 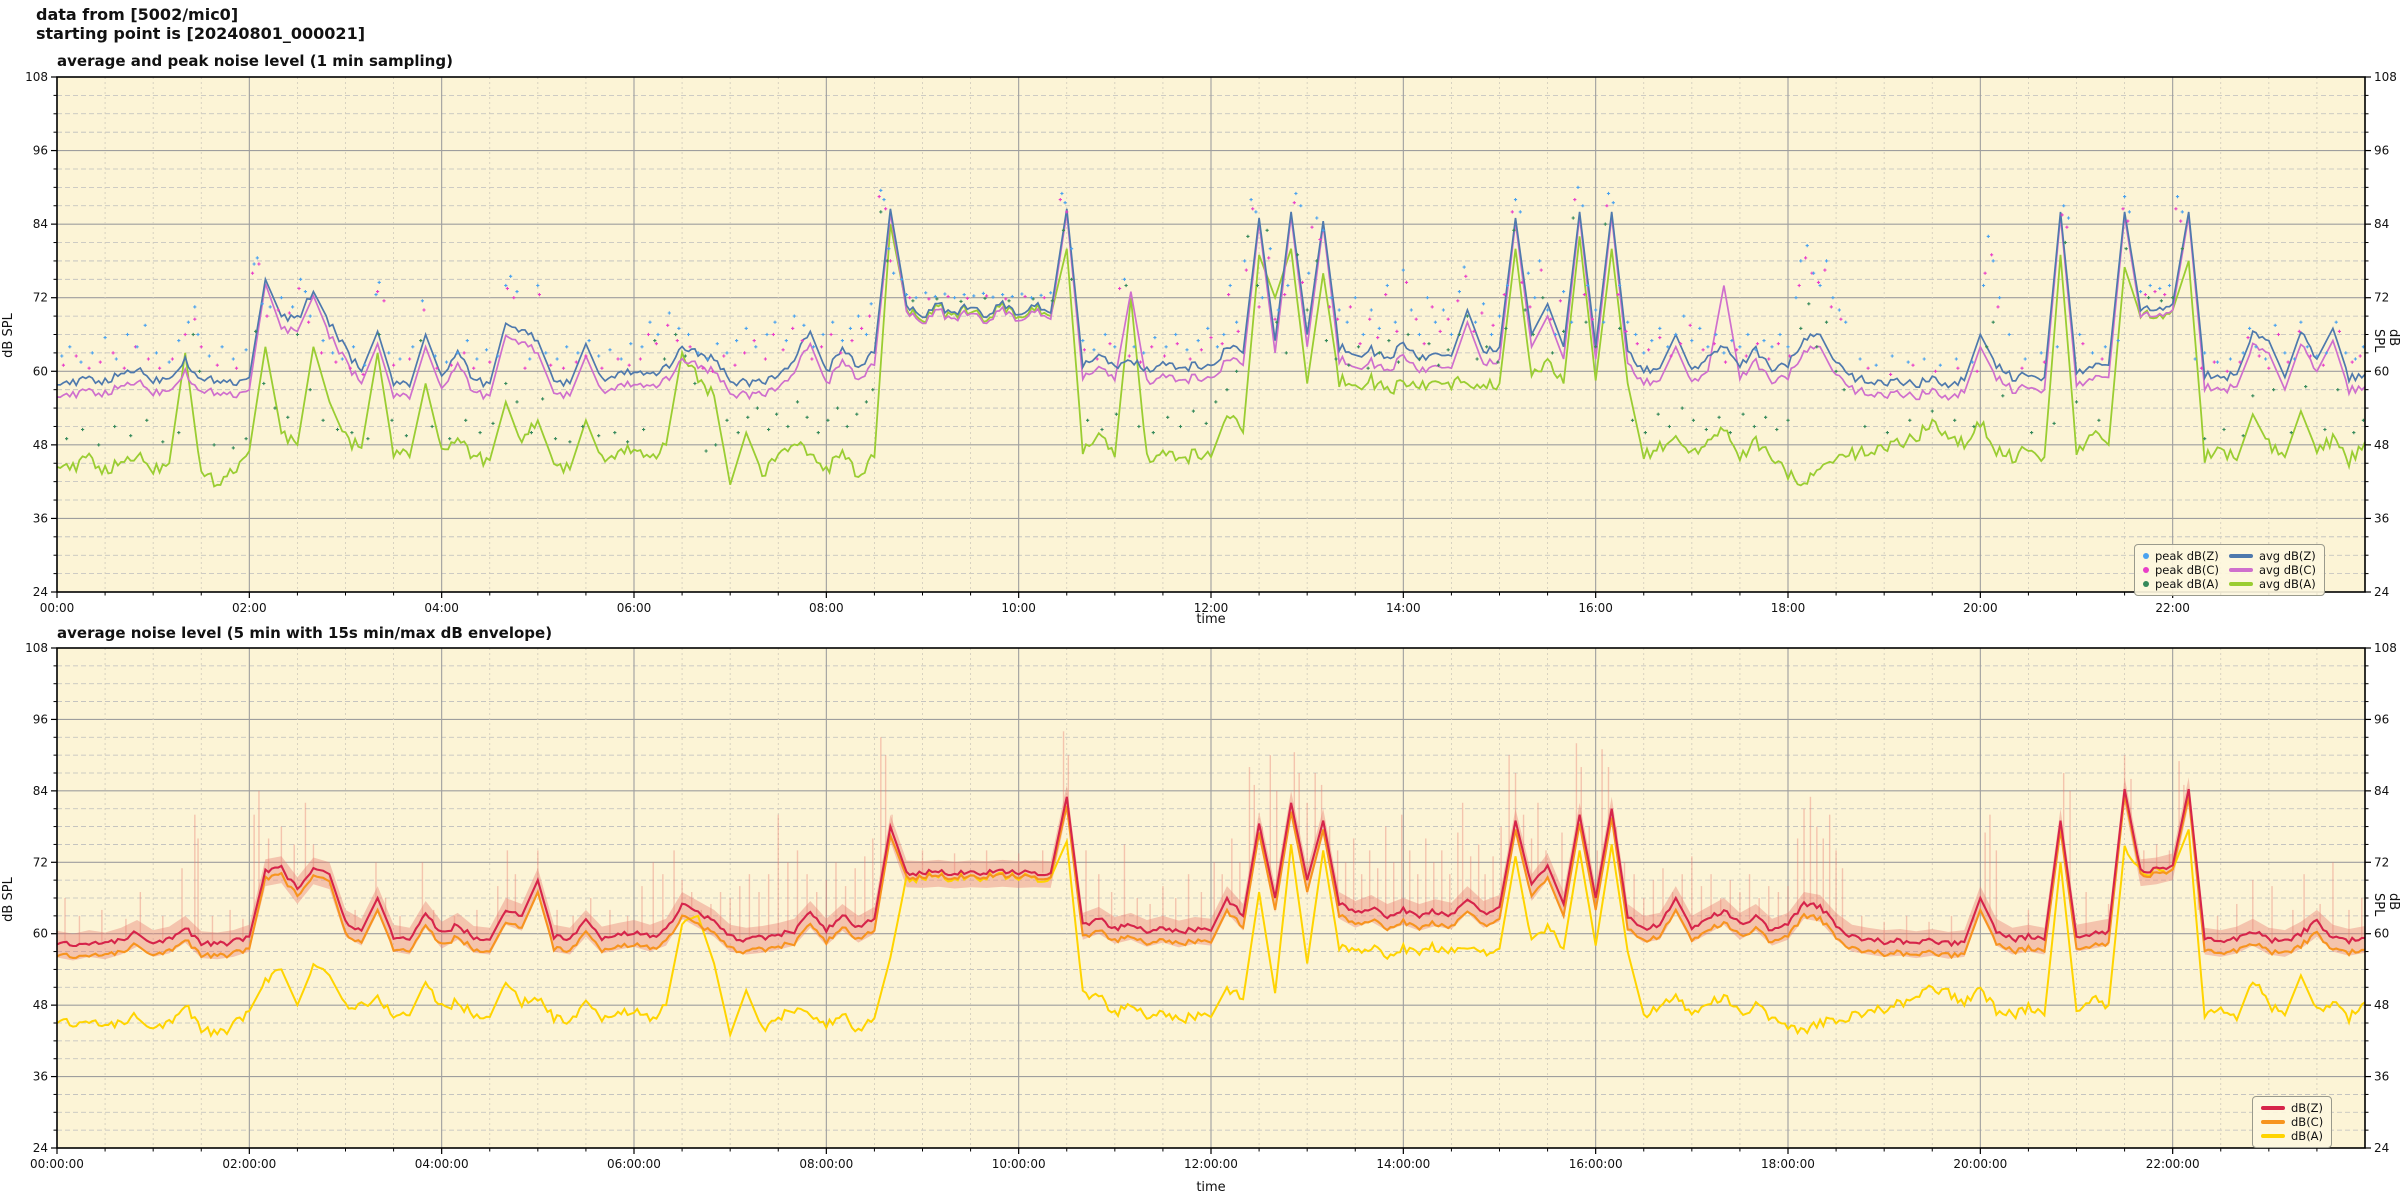 I want to click on avg-z-line-icon, so click(x=2240, y=556).